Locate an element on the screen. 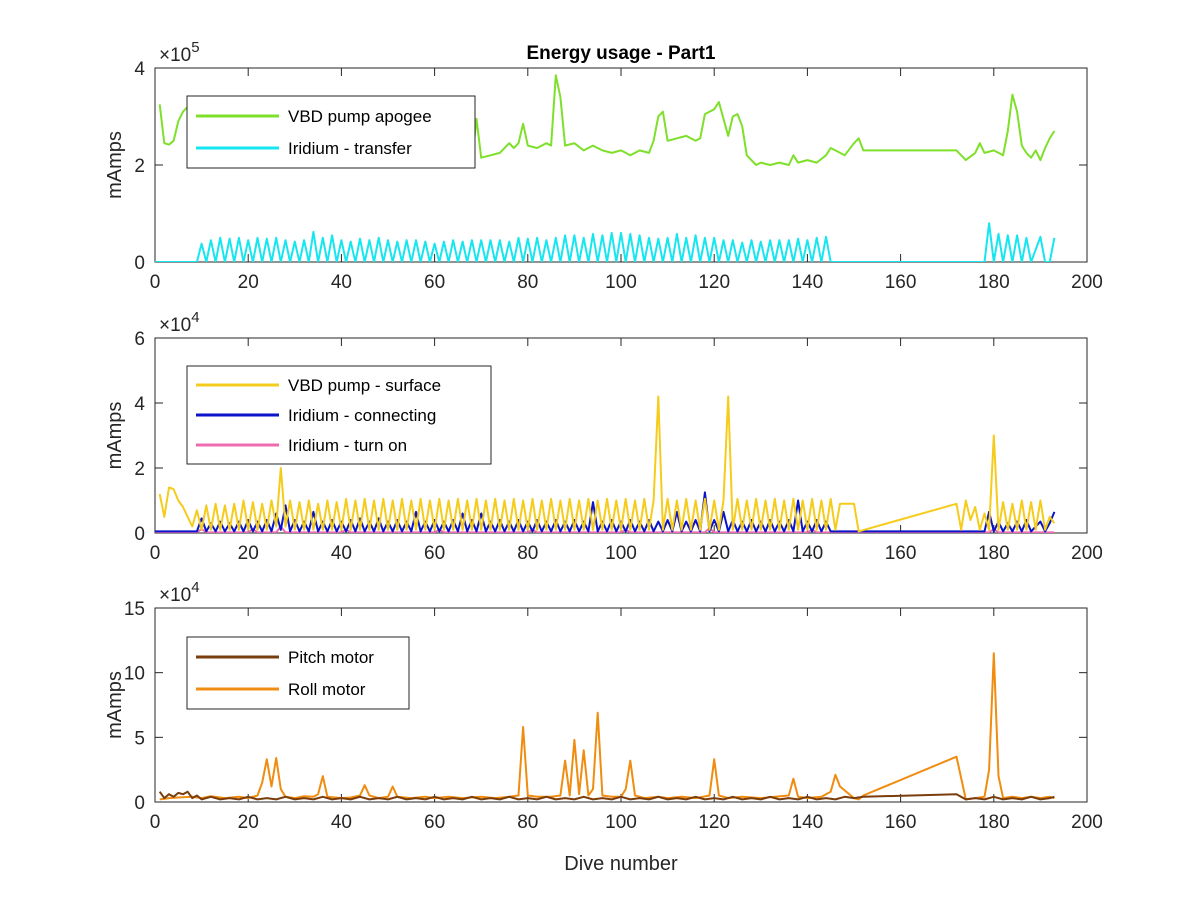 The height and width of the screenshot is (900, 1200). legend-label: Iridium - turn on is located at coordinates (347, 445).